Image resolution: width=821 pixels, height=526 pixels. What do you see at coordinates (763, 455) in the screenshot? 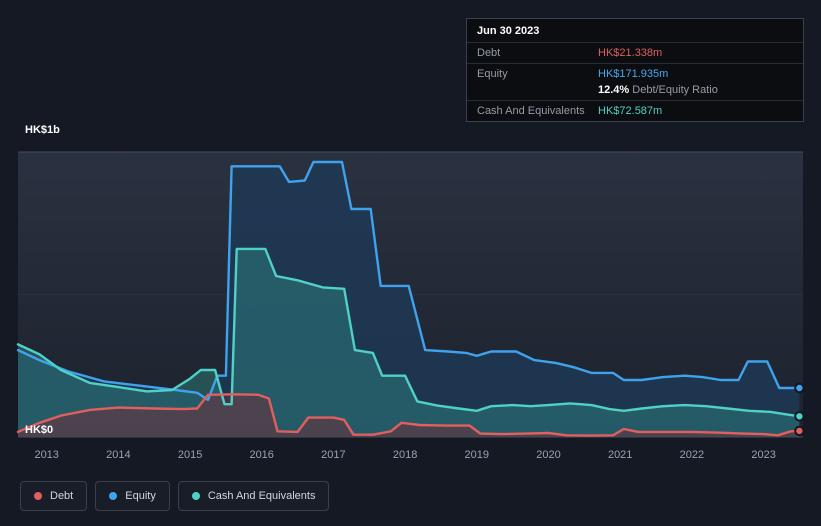
I see `x-tick-2023: 2023` at bounding box center [763, 455].